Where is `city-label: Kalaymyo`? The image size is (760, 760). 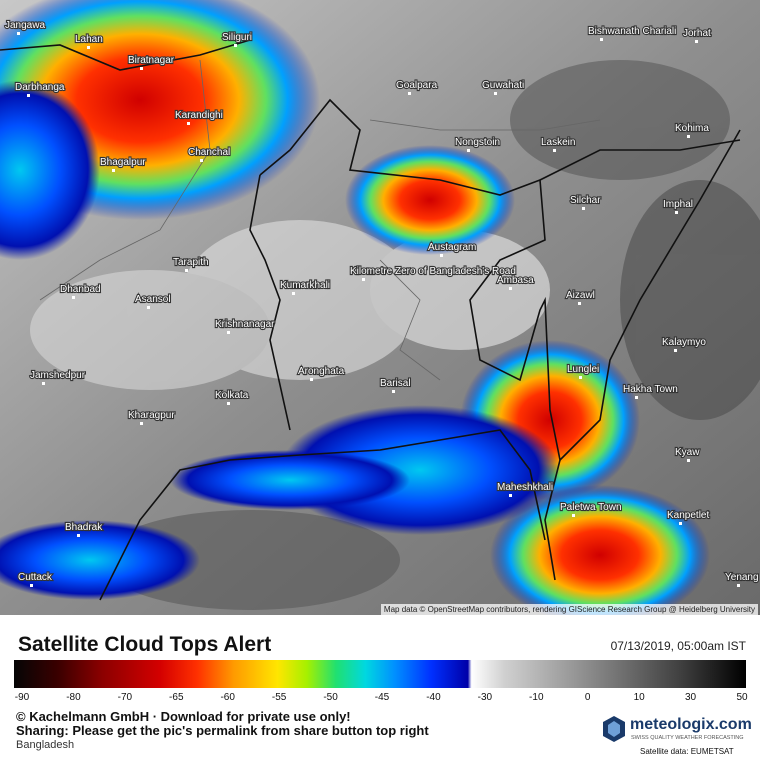 city-label: Kalaymyo is located at coordinates (684, 342).